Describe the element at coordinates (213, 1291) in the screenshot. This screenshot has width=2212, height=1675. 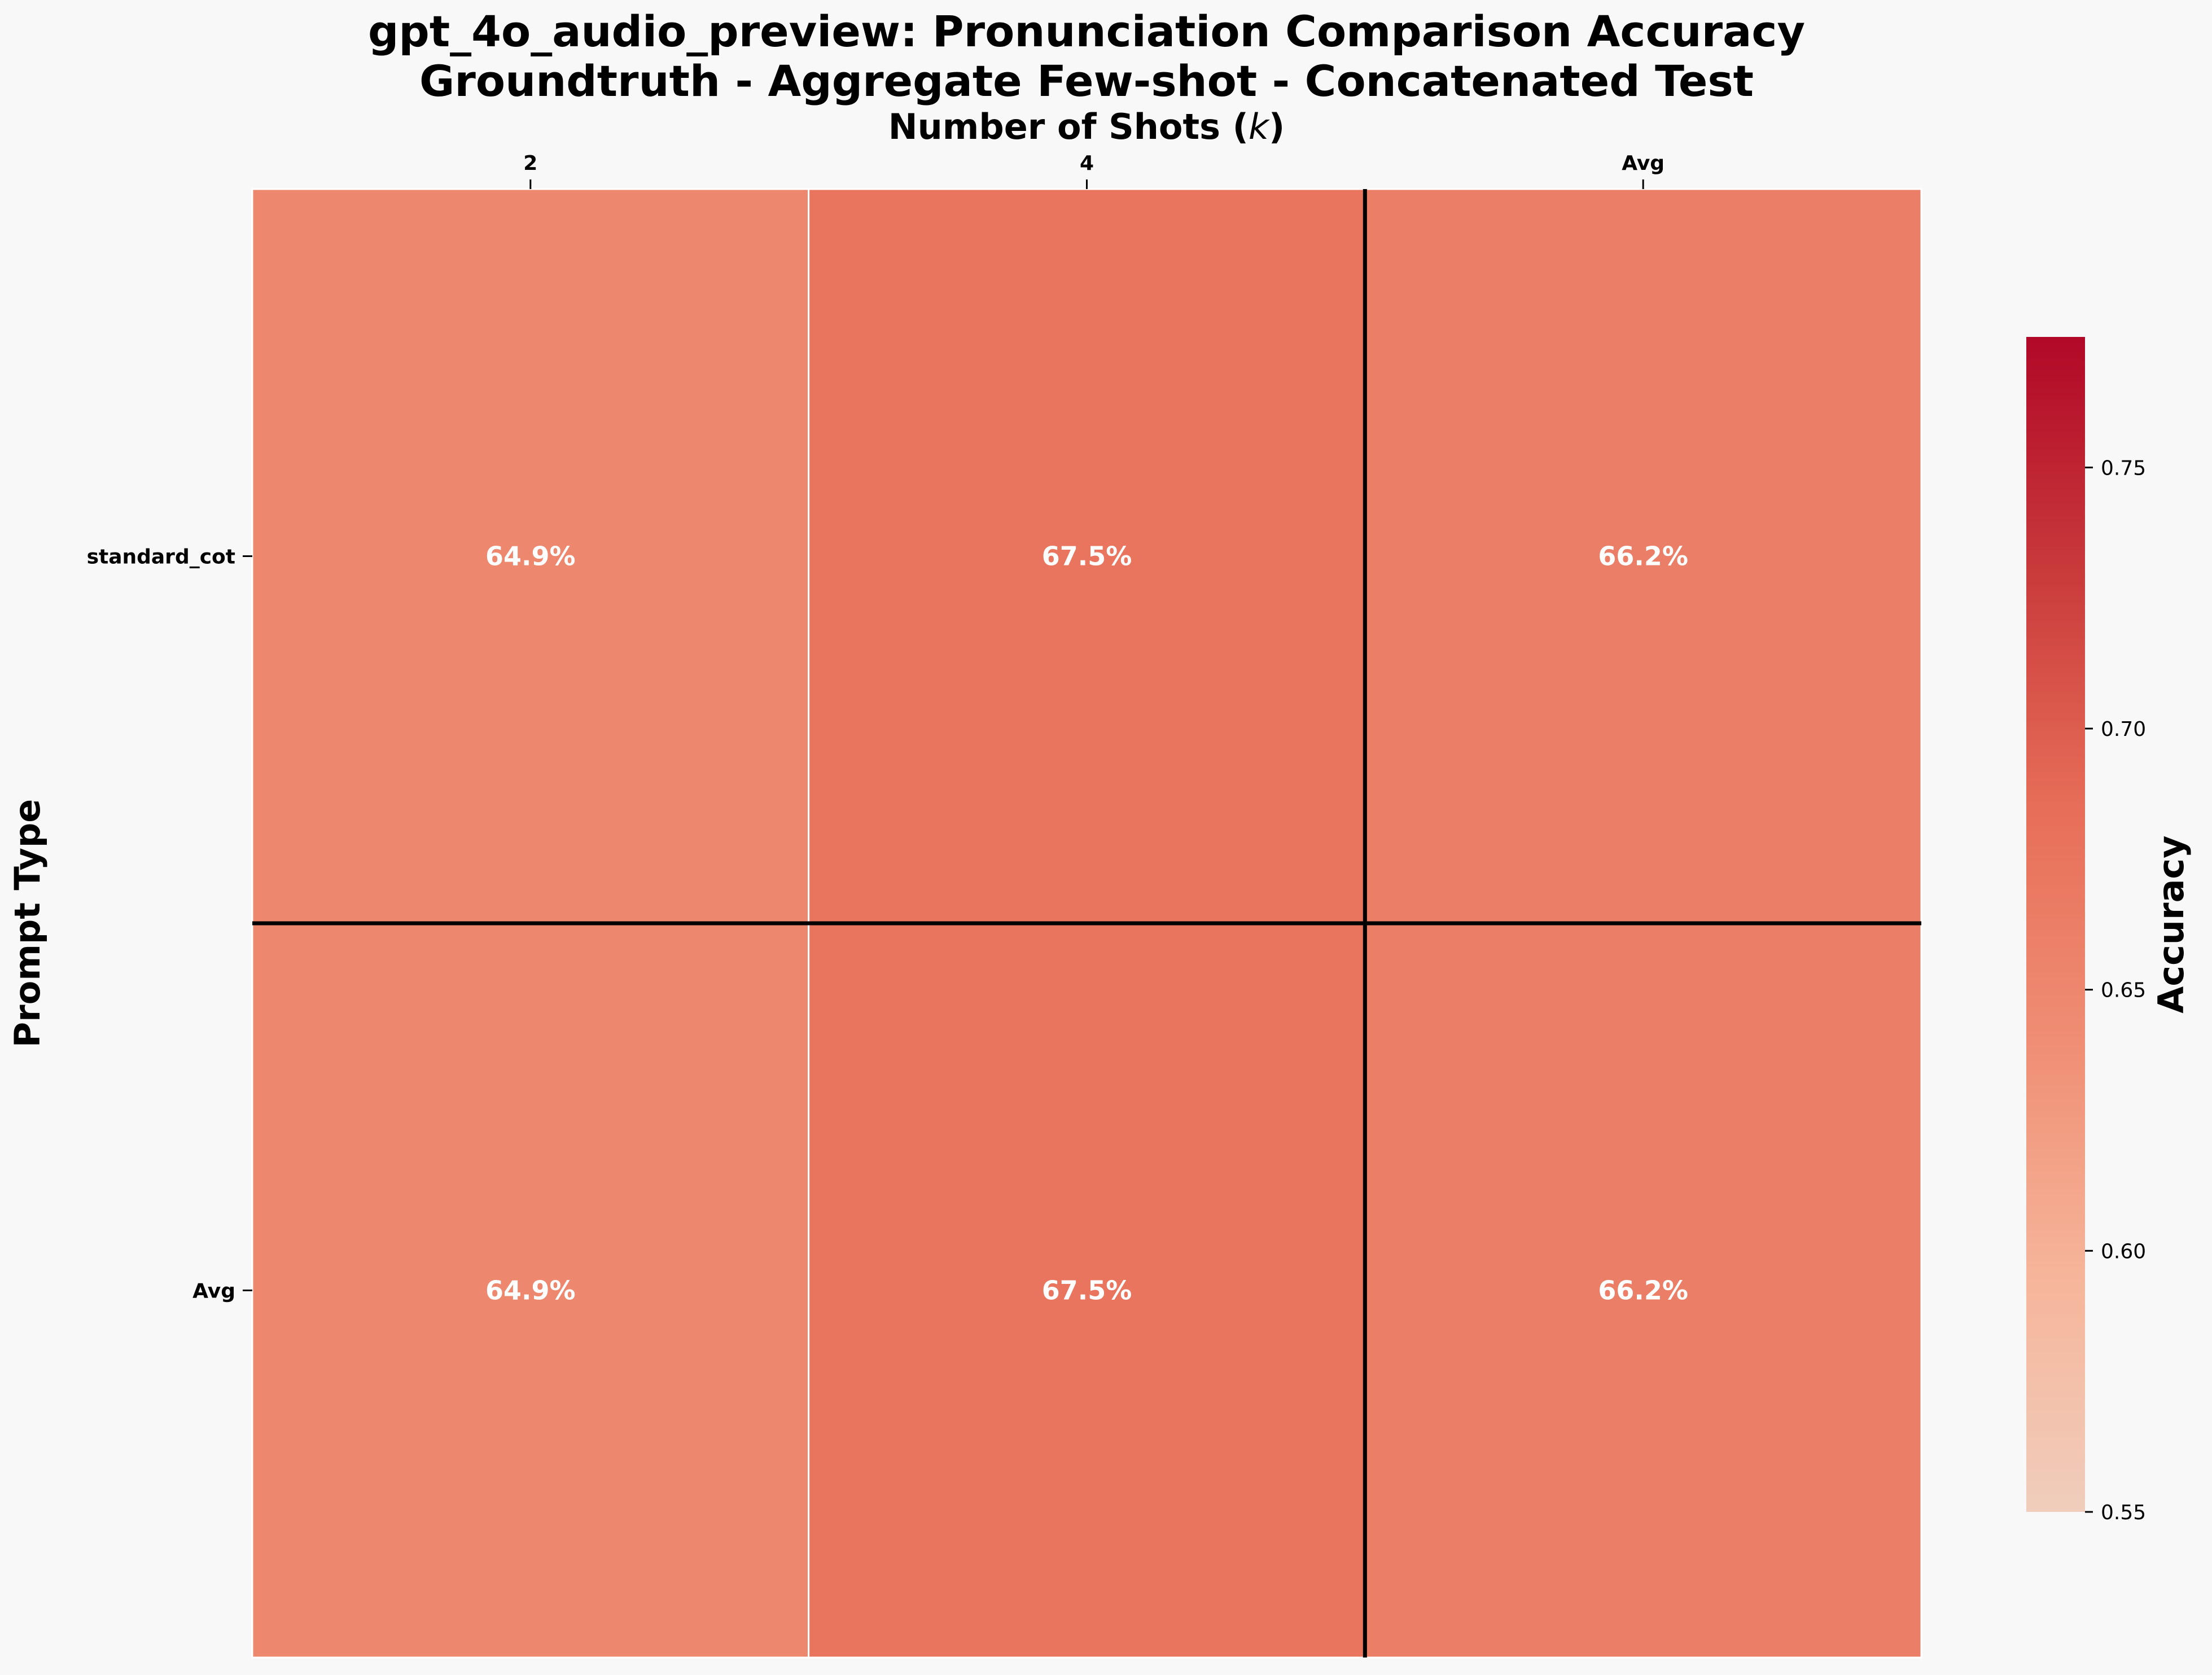
I see `y-tick-label: Avg` at that location.